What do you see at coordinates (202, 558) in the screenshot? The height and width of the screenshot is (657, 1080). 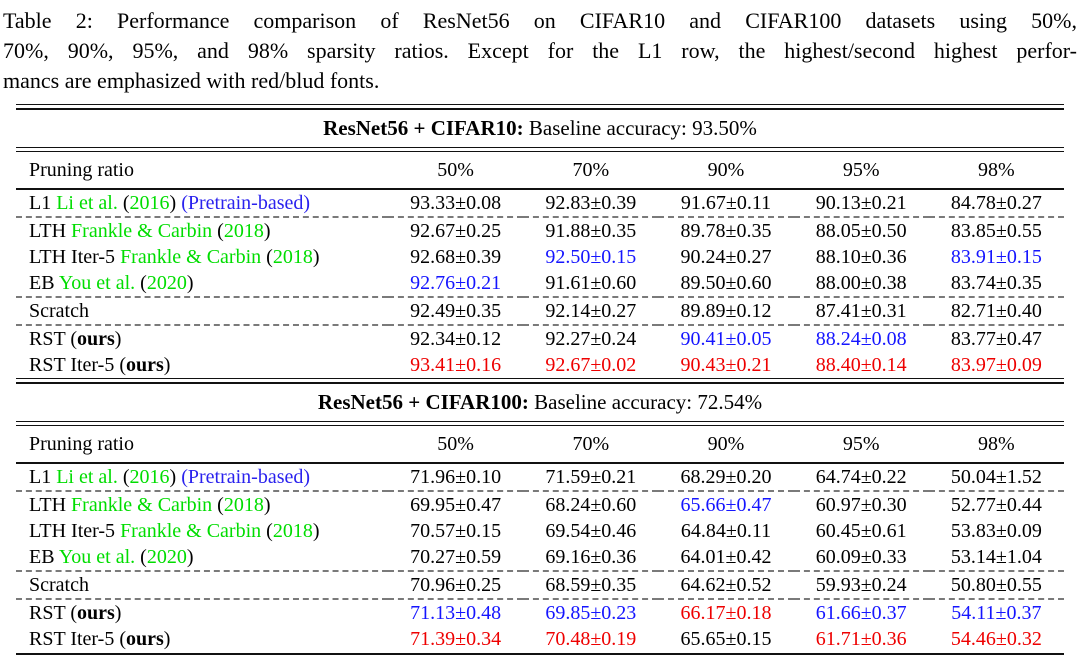 I see `method-label: EB You et al. (2020)` at bounding box center [202, 558].